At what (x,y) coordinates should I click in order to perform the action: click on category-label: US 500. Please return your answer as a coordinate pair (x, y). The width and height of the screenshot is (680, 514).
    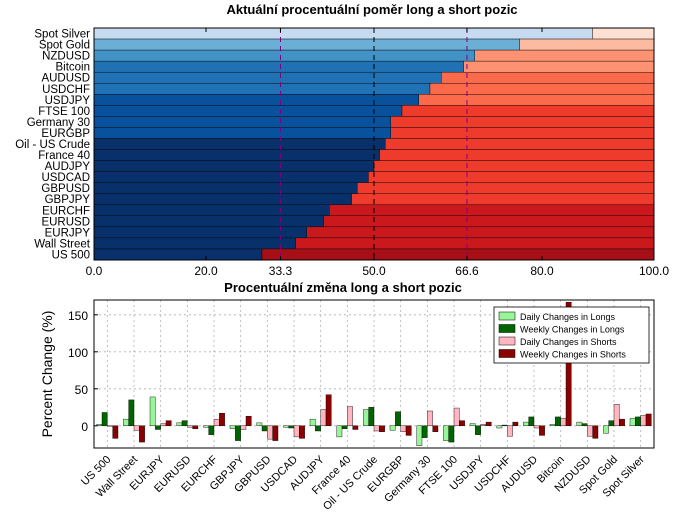
    Looking at the image, I should click on (71, 255).